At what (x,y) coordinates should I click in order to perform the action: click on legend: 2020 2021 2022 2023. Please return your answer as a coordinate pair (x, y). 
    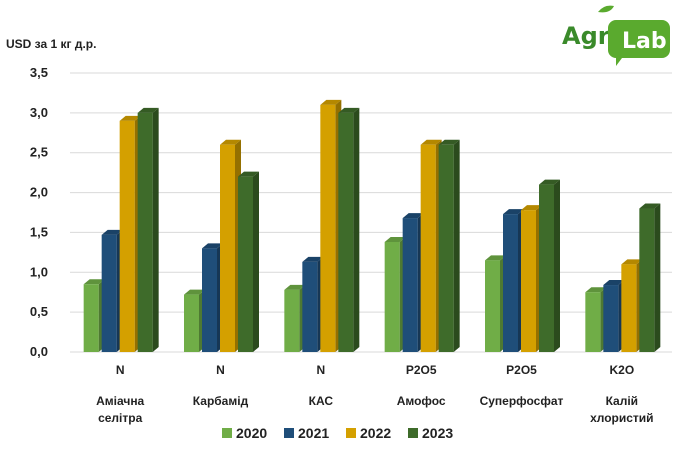
    Looking at the image, I should click on (337, 433).